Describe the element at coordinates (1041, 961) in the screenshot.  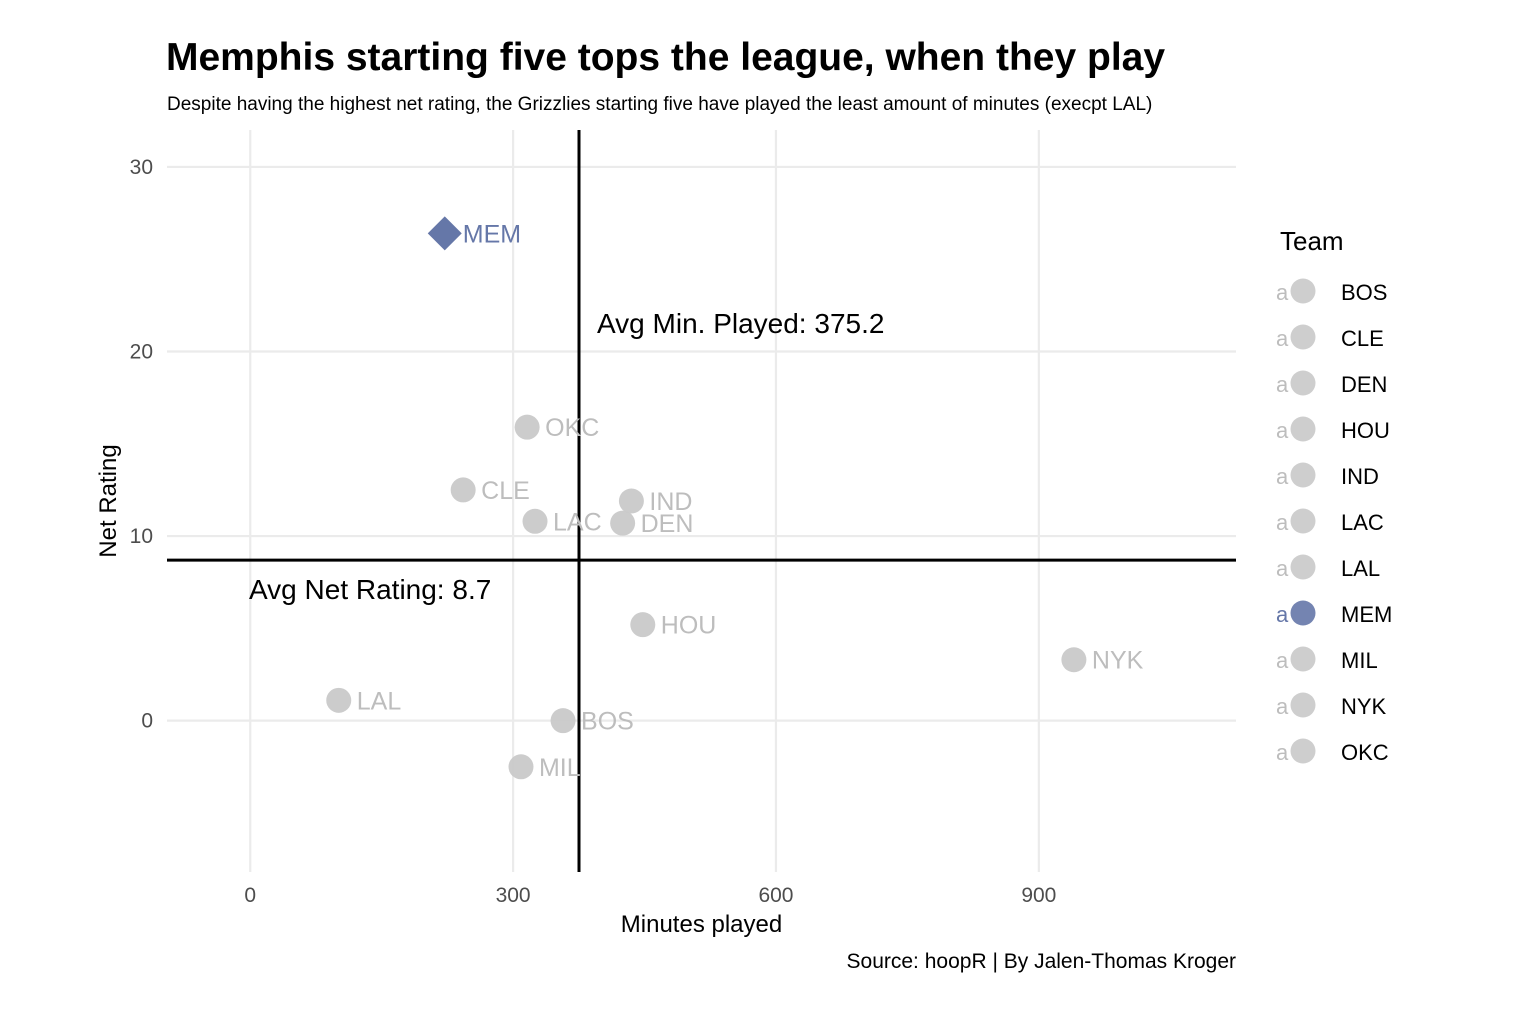
I see `source-caption: Source: hoopR | By Jalen-Thomas Kroger` at that location.